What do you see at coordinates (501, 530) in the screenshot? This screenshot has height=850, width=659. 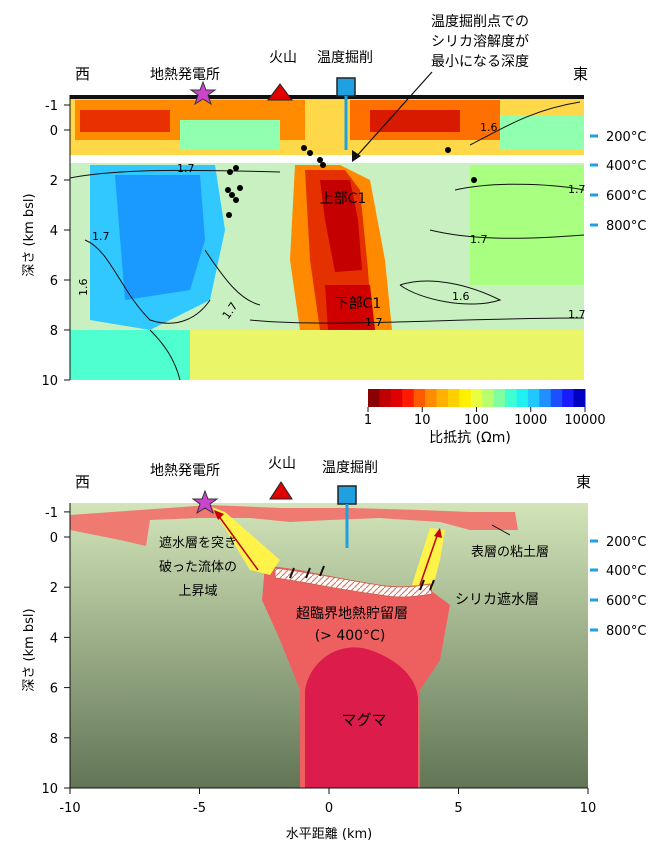 I see `clay-label-pointer` at bounding box center [501, 530].